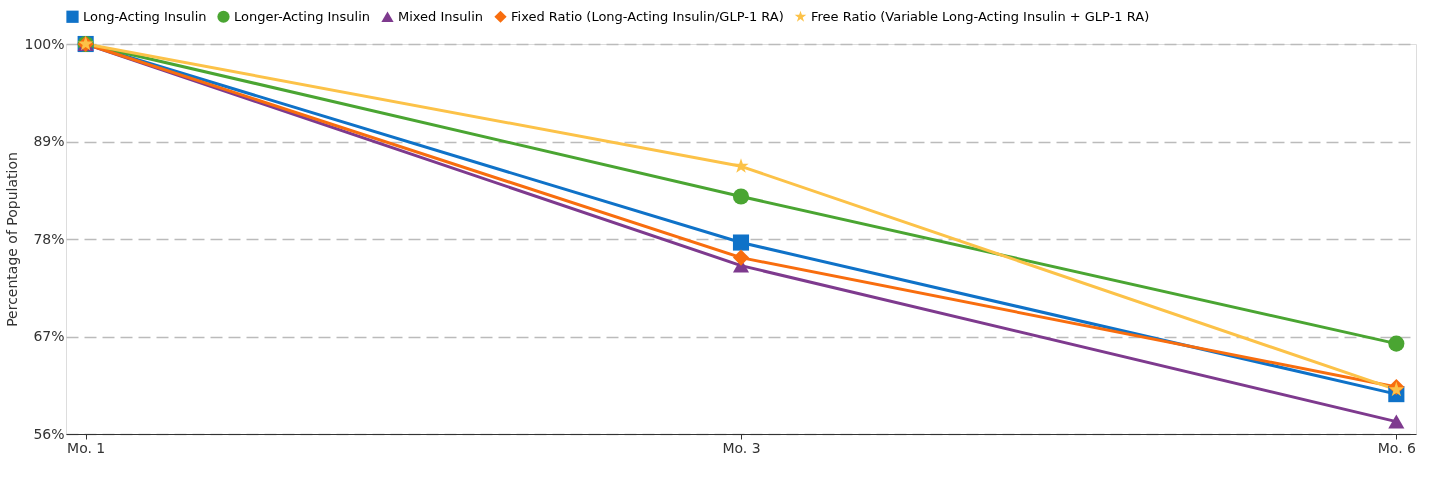 The image size is (1445, 488). I want to click on y-tick-label: 78%, so click(49, 238).